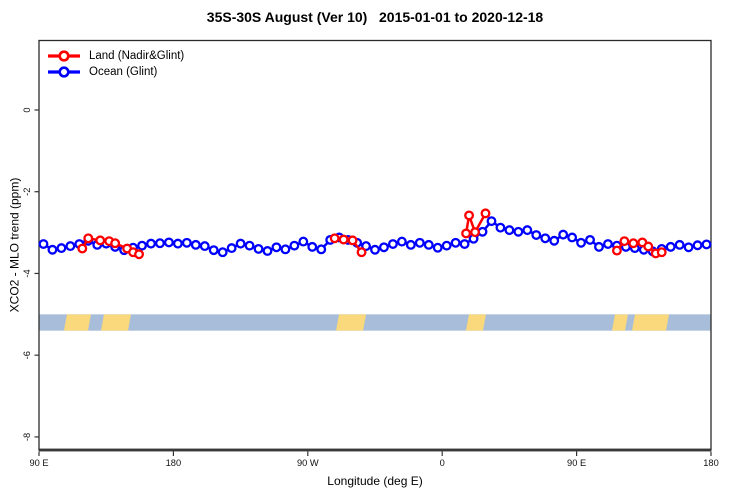  What do you see at coordinates (27, 437) in the screenshot?
I see `y-tick-label: -8` at bounding box center [27, 437].